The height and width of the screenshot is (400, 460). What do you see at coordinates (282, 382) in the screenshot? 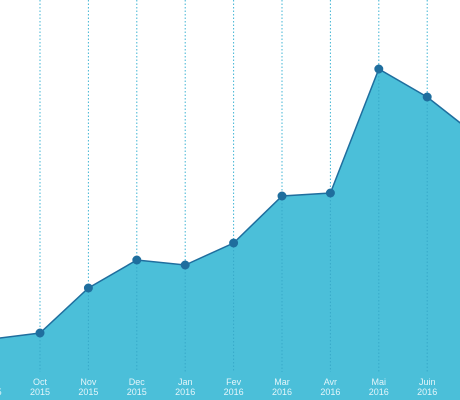
I see `x-tick-label: Mar` at bounding box center [282, 382].